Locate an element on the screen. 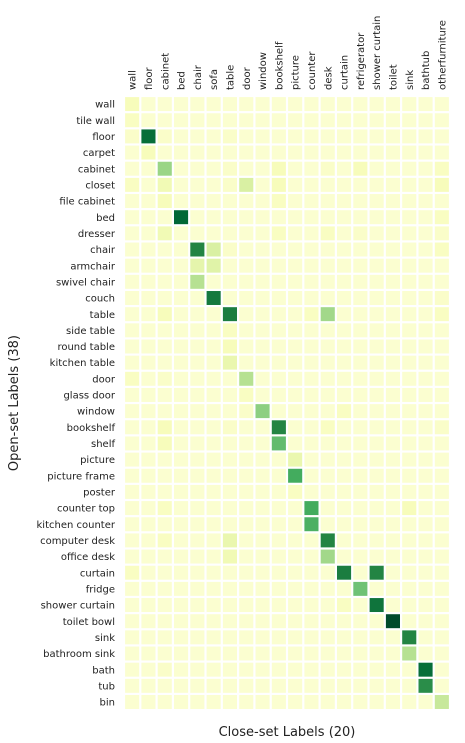 This screenshot has width=465, height=743. y-tick-label: floor is located at coordinates (104, 137).